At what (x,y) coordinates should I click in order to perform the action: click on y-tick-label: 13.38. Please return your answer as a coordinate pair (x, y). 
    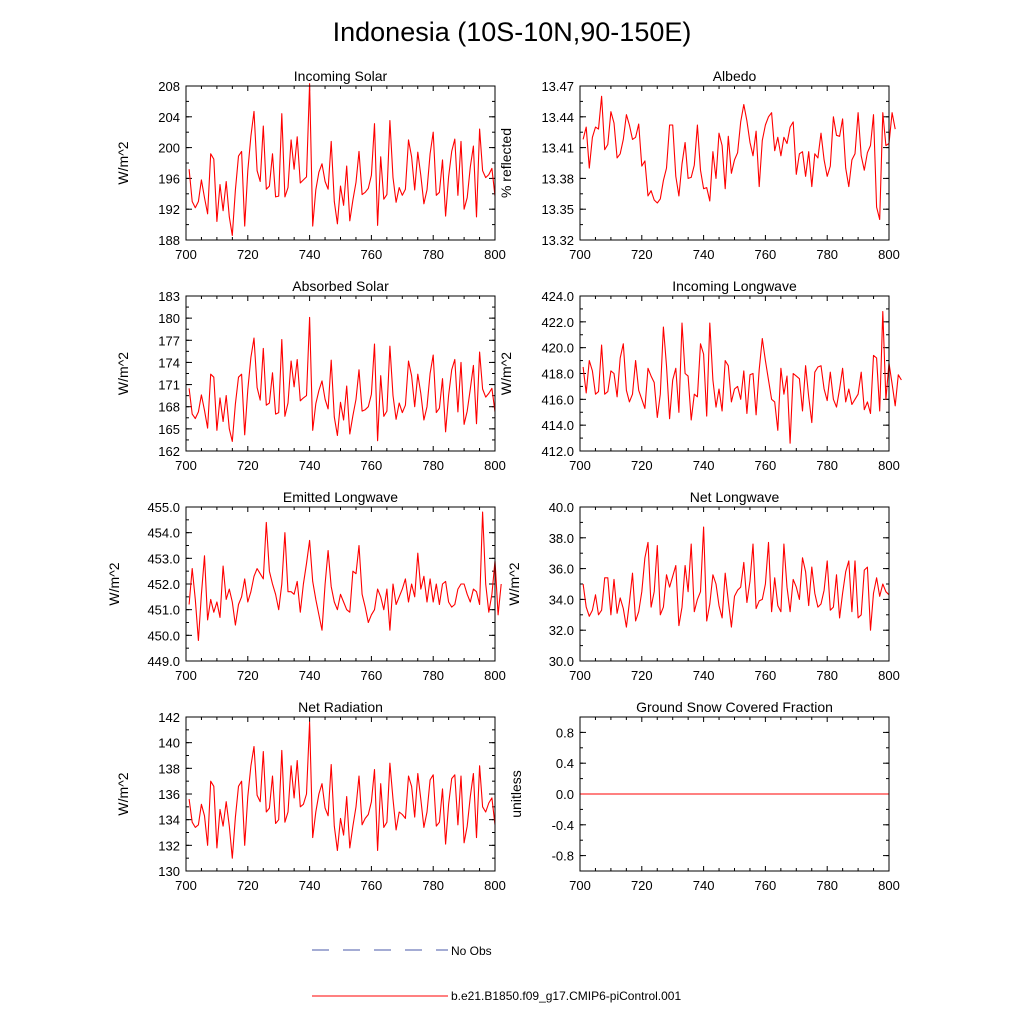
    Looking at the image, I should click on (557, 178).